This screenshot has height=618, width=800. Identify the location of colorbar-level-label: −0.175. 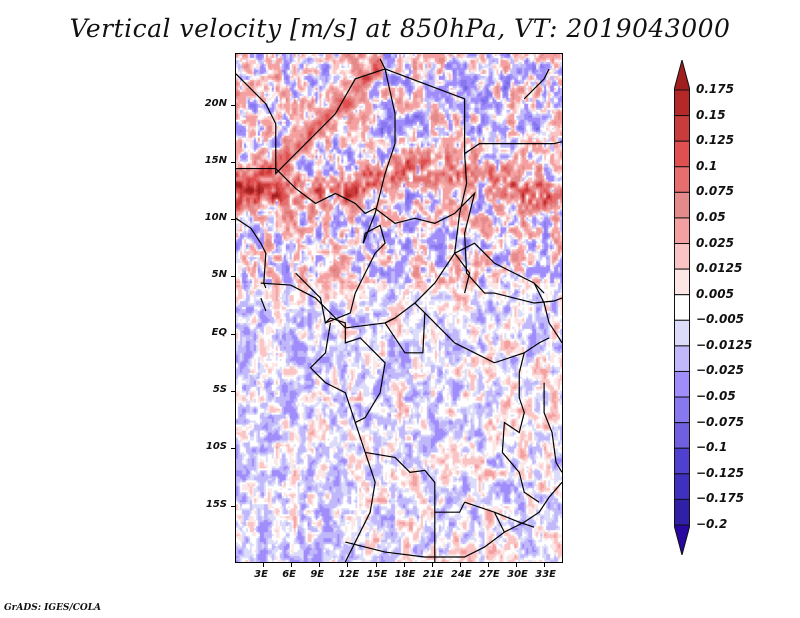
(720, 498).